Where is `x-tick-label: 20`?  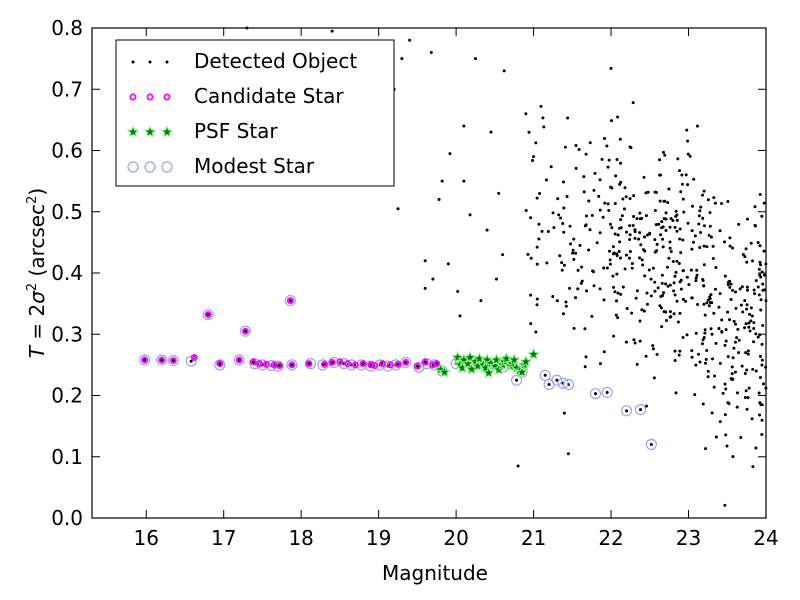
x-tick-label: 20 is located at coordinates (455, 538).